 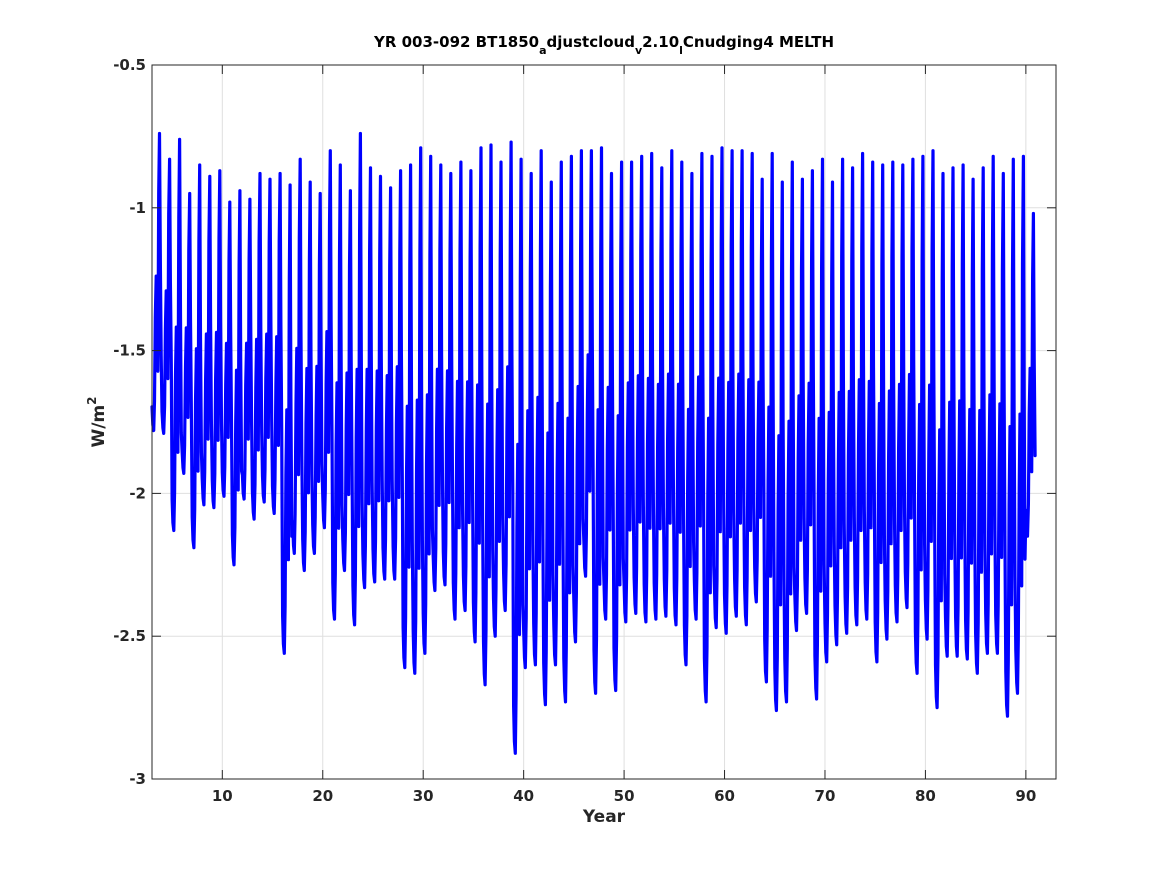 I want to click on title-part: 2.10, so click(x=660, y=42).